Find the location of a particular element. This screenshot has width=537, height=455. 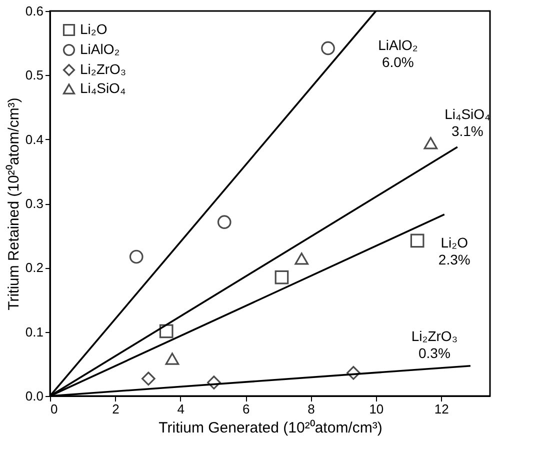

y-axis-title: Tritium Retained (10²⁰atom/cm³) is located at coordinates (13, 204).